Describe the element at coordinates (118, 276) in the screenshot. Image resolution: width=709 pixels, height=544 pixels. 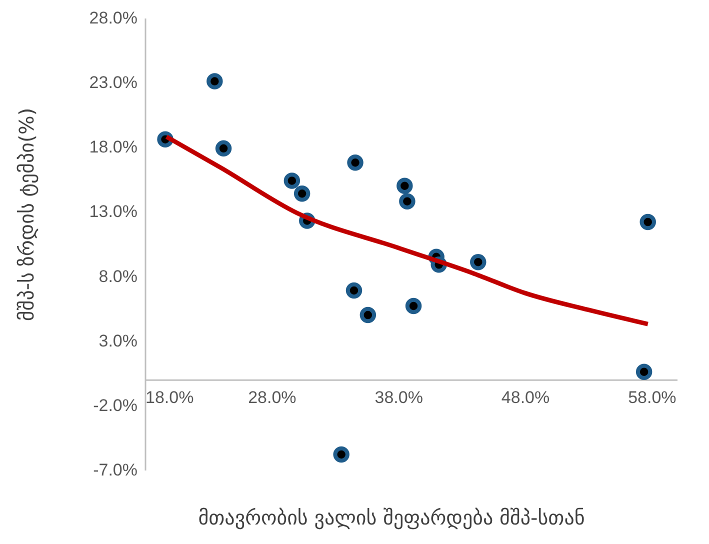
I see `y-tick-label: 8.0%` at that location.